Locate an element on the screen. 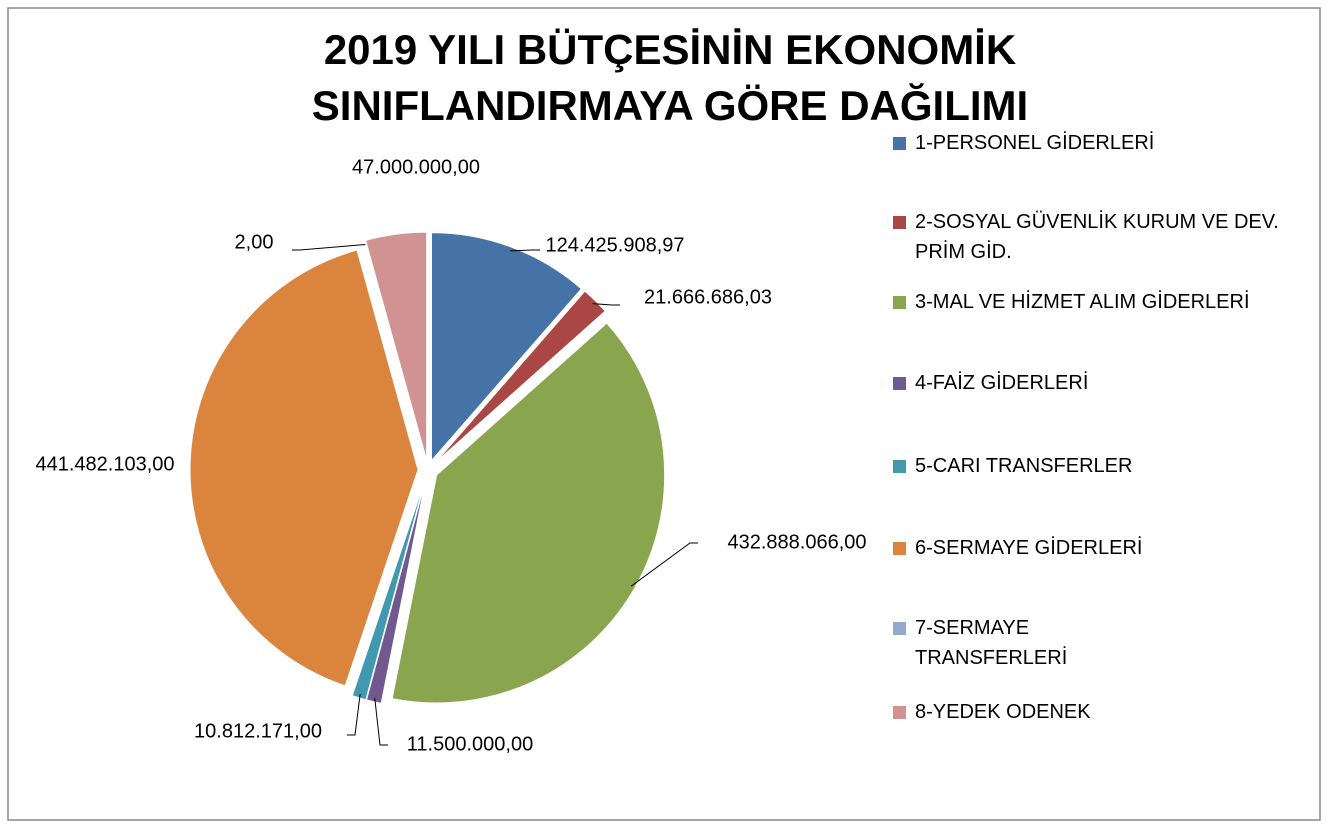 The image size is (1329, 826). legend-label: 4-FAİZ GİDERLERİ is located at coordinates (1002, 383).